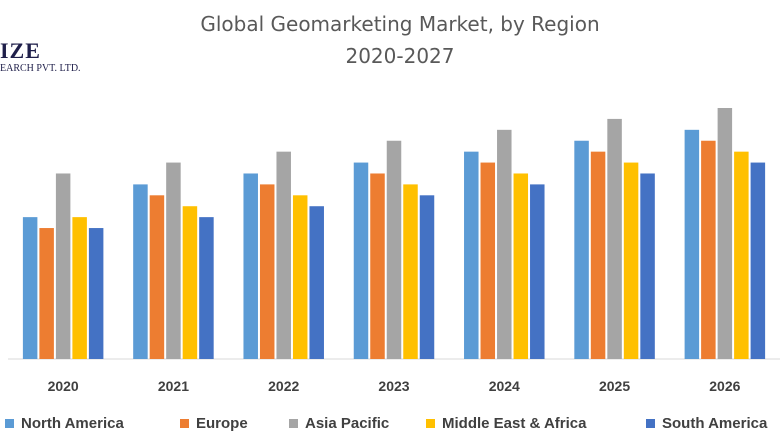 This screenshot has width=780, height=440. I want to click on x-tick-label: 2022, so click(283, 386).